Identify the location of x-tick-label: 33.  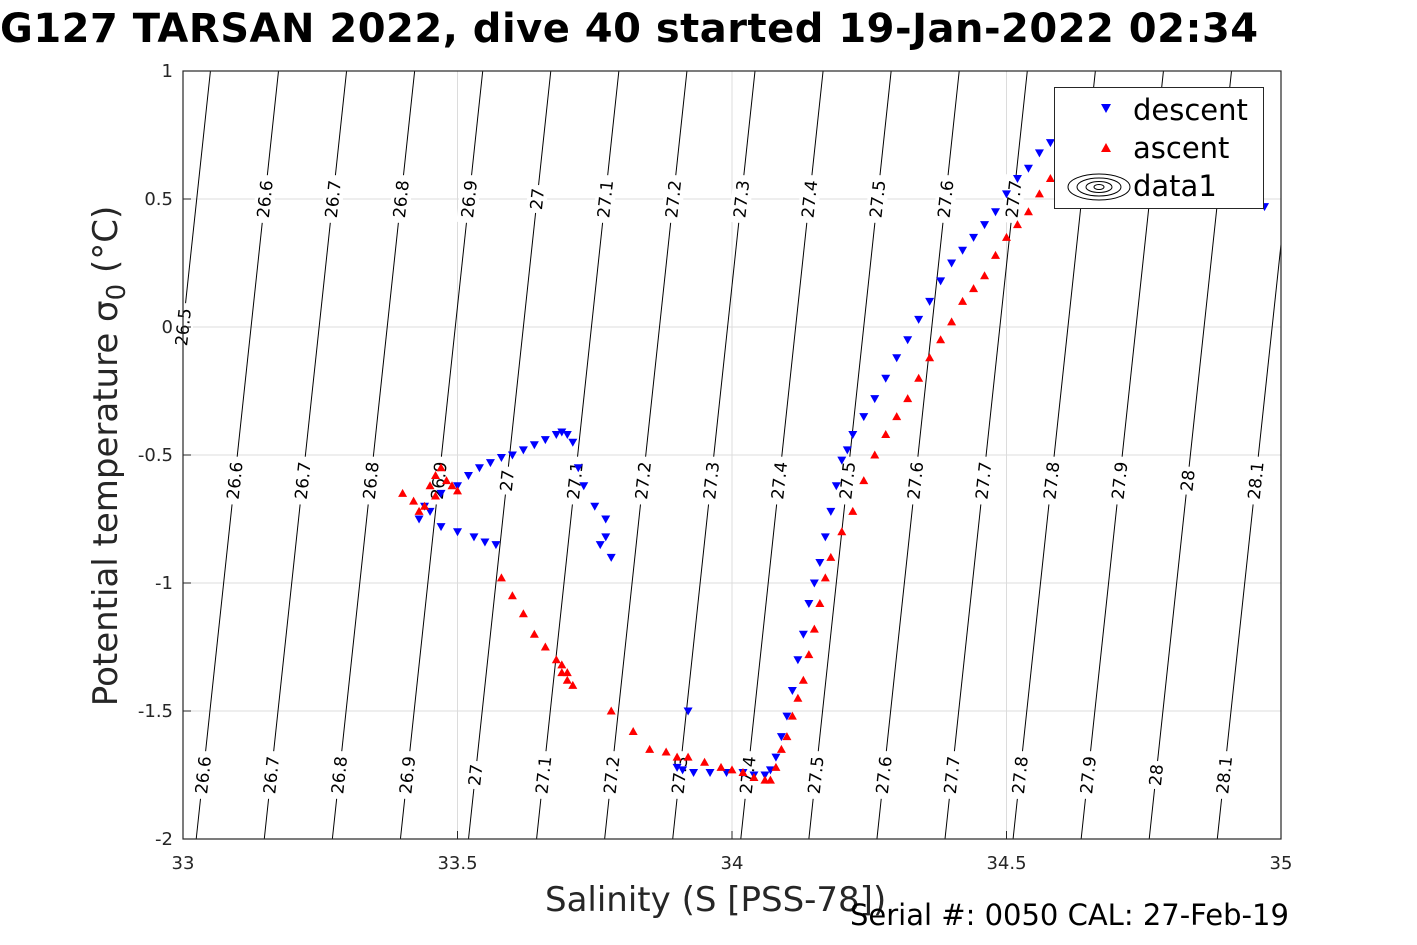
(183, 863).